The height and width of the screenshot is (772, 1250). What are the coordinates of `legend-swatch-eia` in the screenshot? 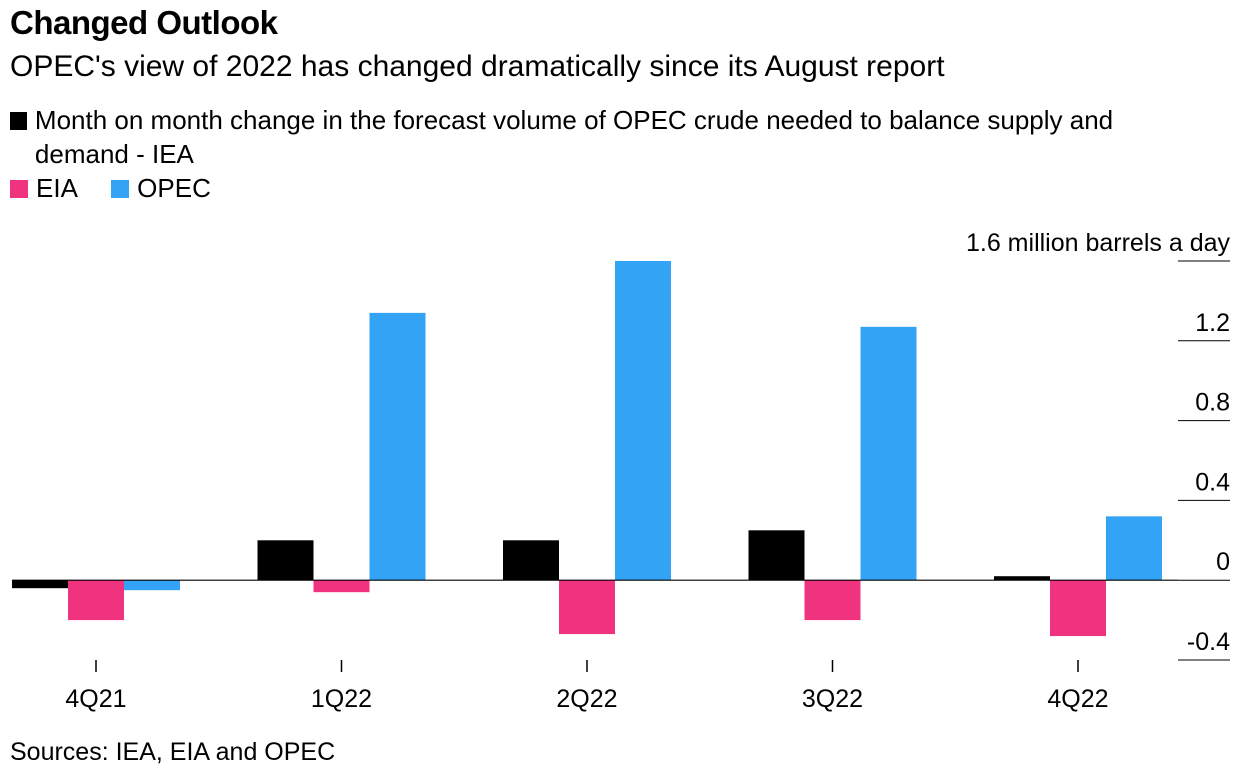 It's located at (19, 189).